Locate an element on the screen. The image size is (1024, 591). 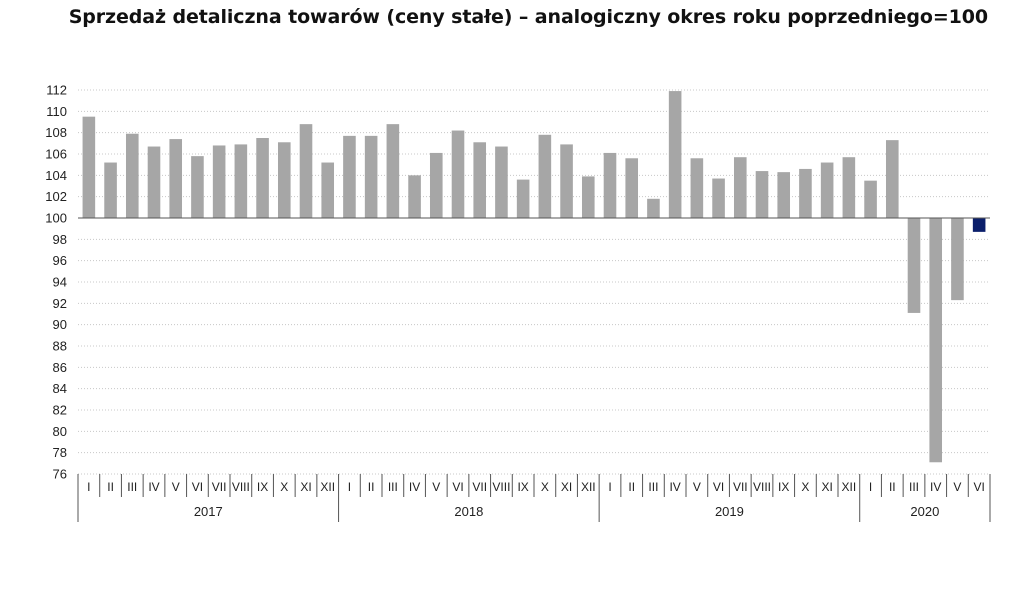
y-tick-label: 110 is located at coordinates (56, 111).